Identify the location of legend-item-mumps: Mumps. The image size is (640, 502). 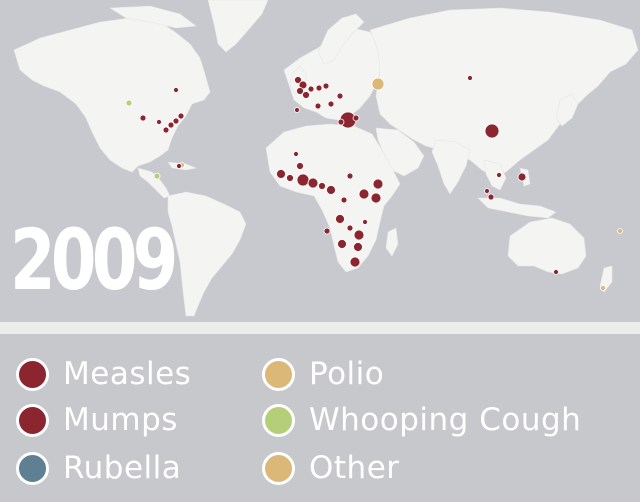
(97, 420).